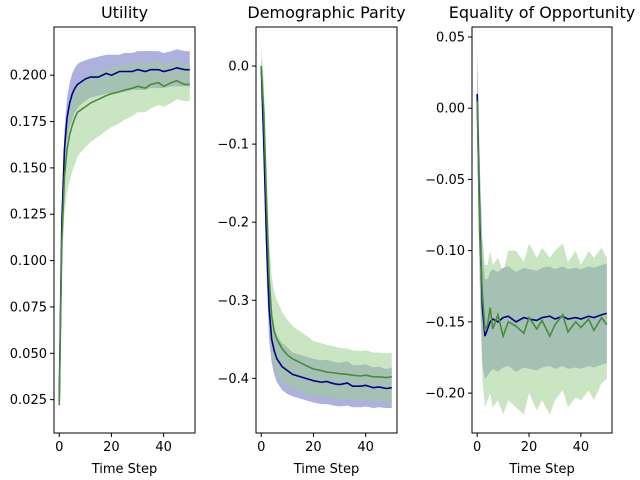 Image resolution: width=640 pixels, height=480 pixels. Describe the element at coordinates (28, 261) in the screenshot. I see `y-tick-label: 0.100` at that location.